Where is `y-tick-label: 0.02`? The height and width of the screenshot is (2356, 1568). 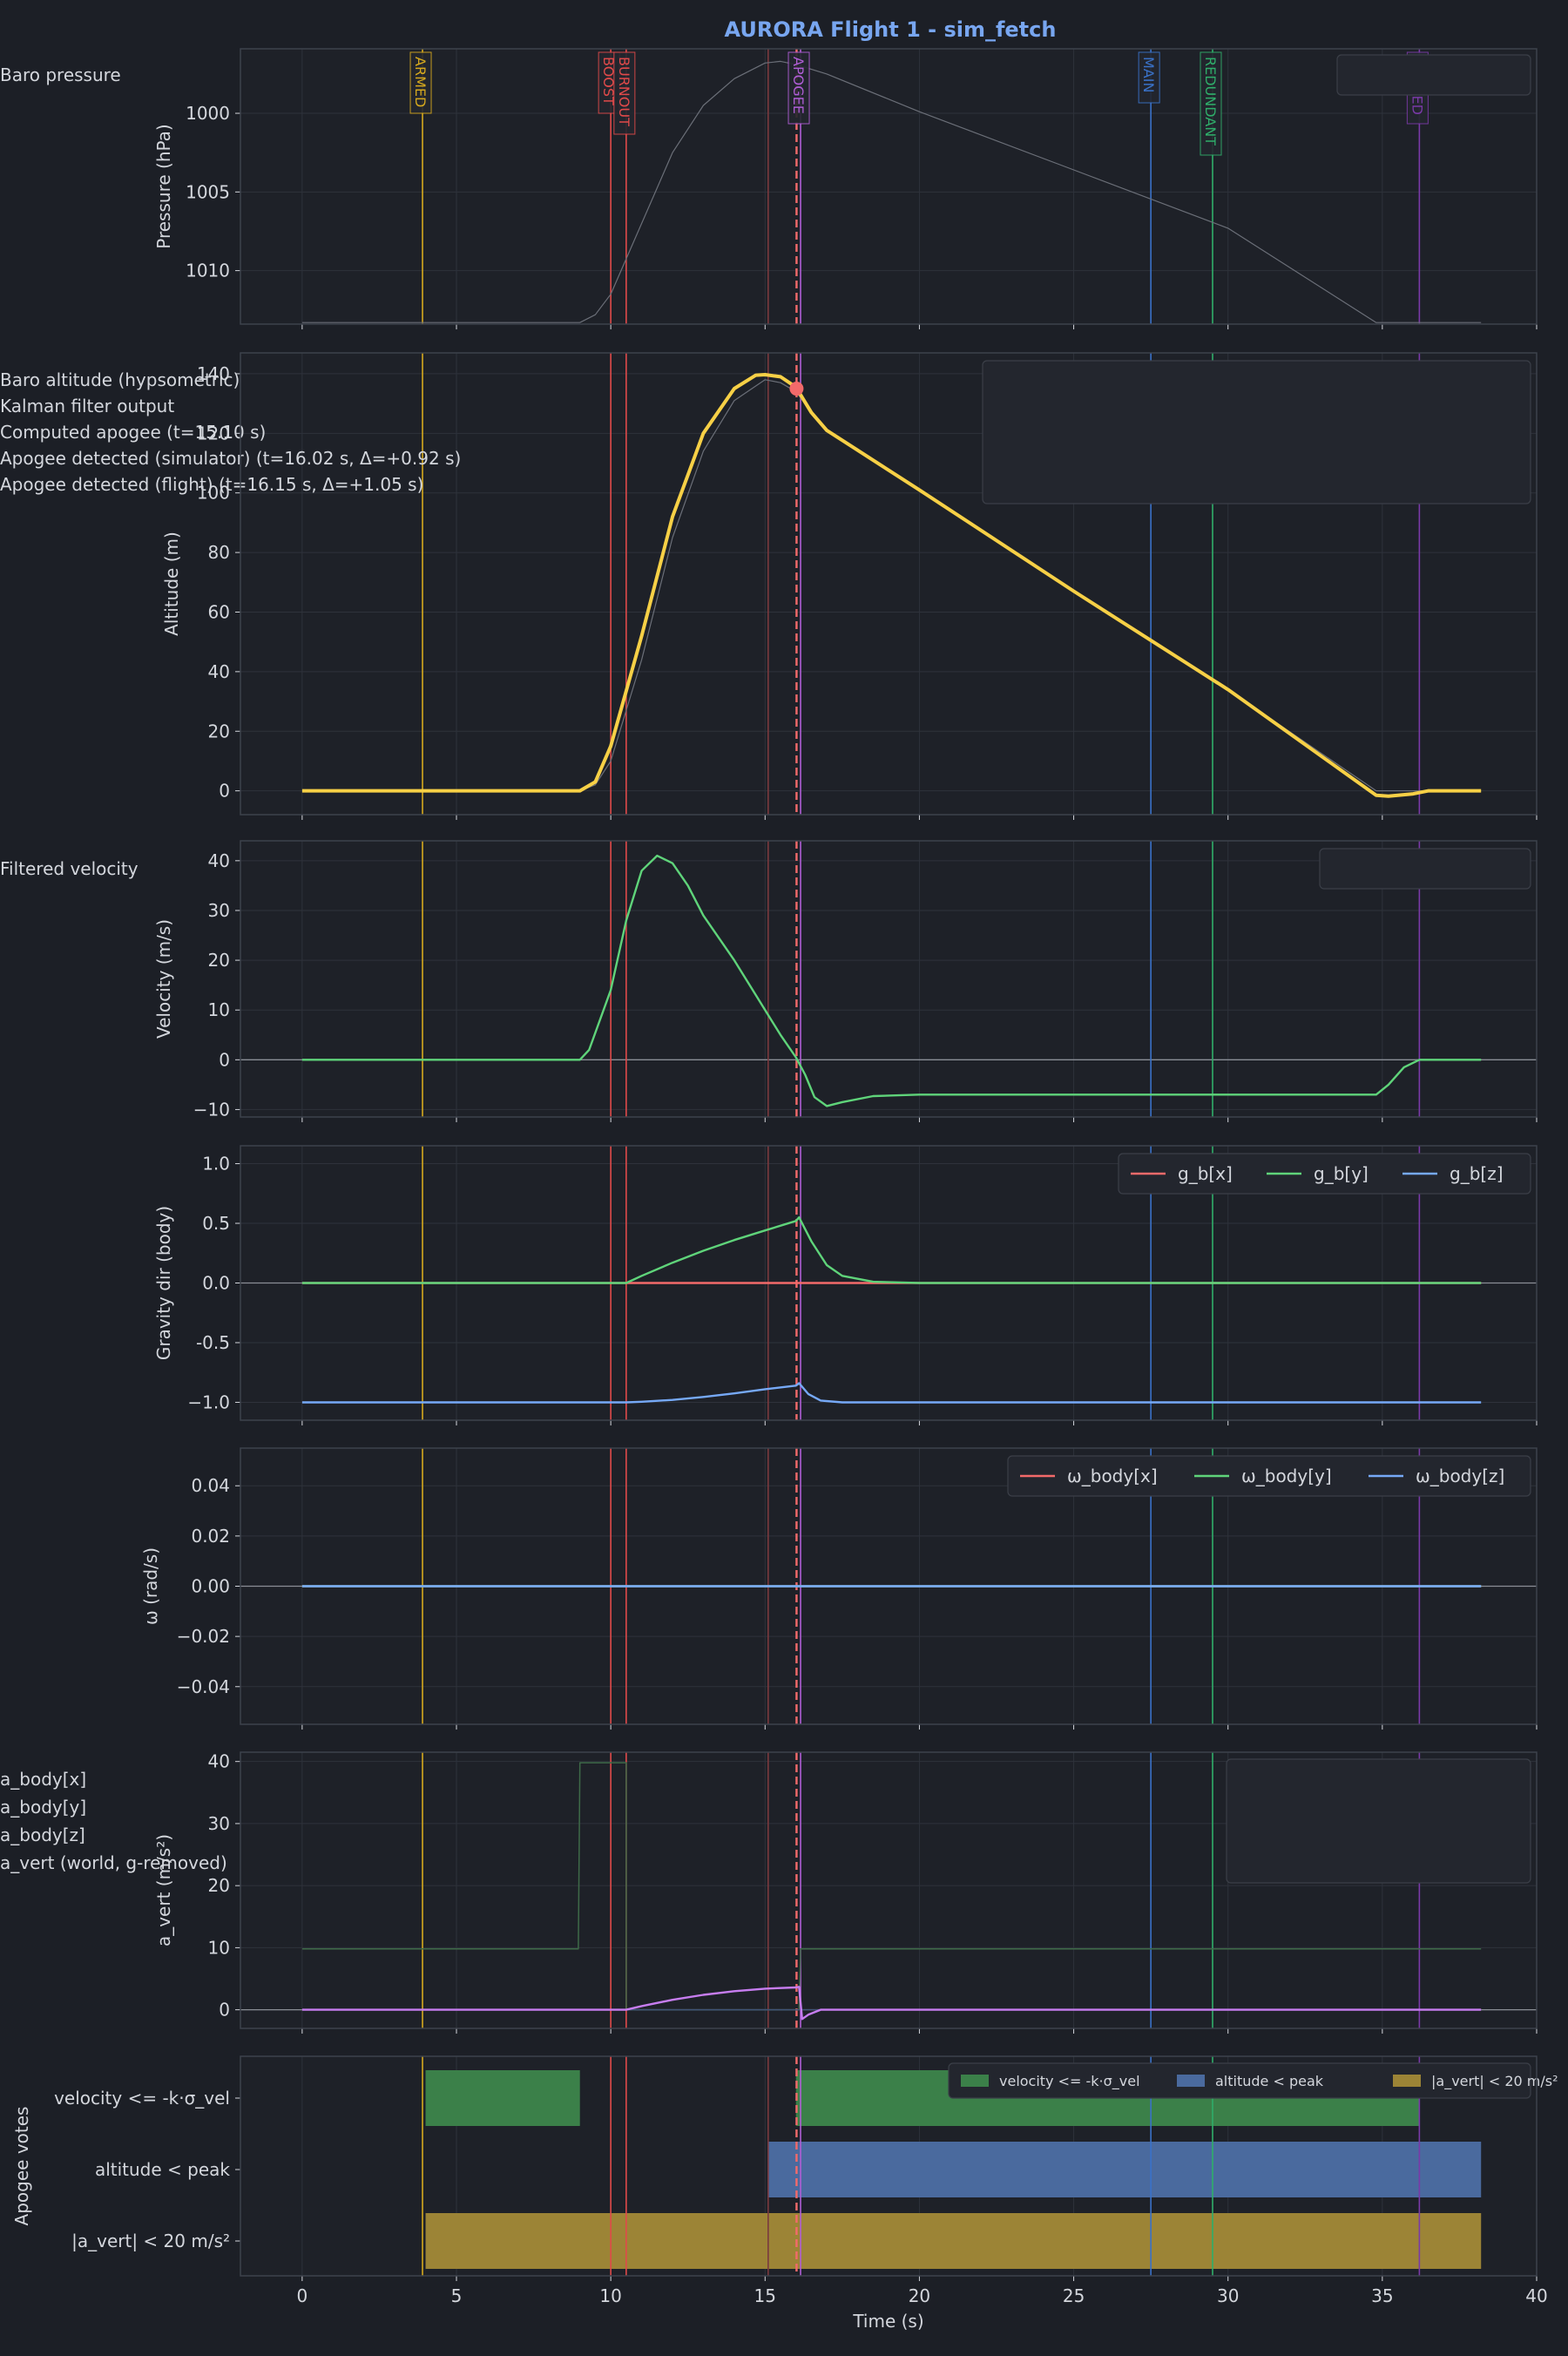 y-tick-label: 0.02 is located at coordinates (210, 1536).